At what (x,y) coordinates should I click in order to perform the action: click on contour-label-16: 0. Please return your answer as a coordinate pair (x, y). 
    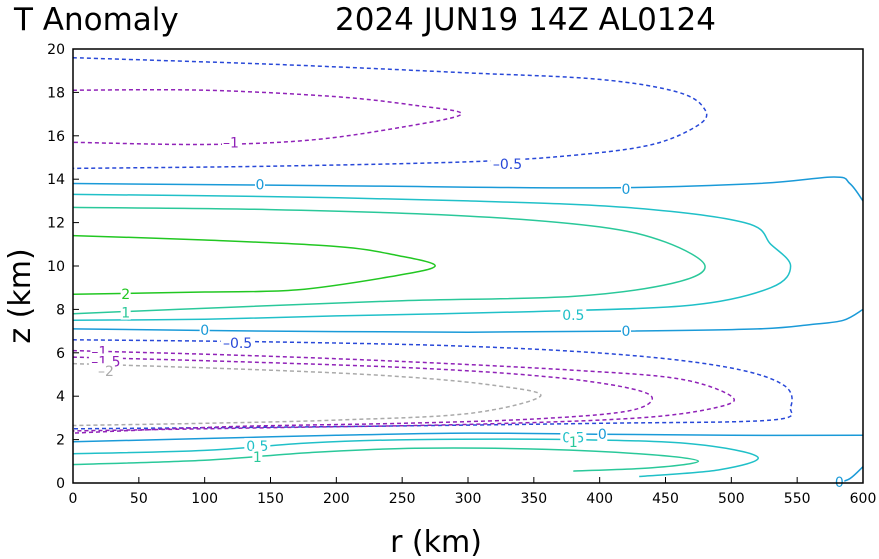
    Looking at the image, I should click on (602, 435).